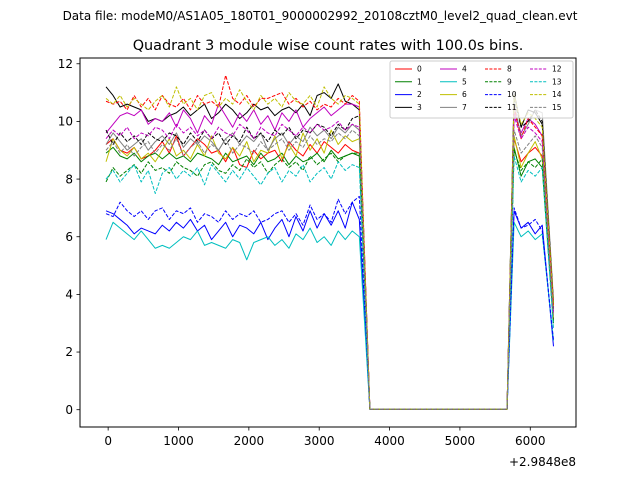  What do you see at coordinates (65, 122) in the screenshot?
I see `y-tick-label: 10` at bounding box center [65, 122].